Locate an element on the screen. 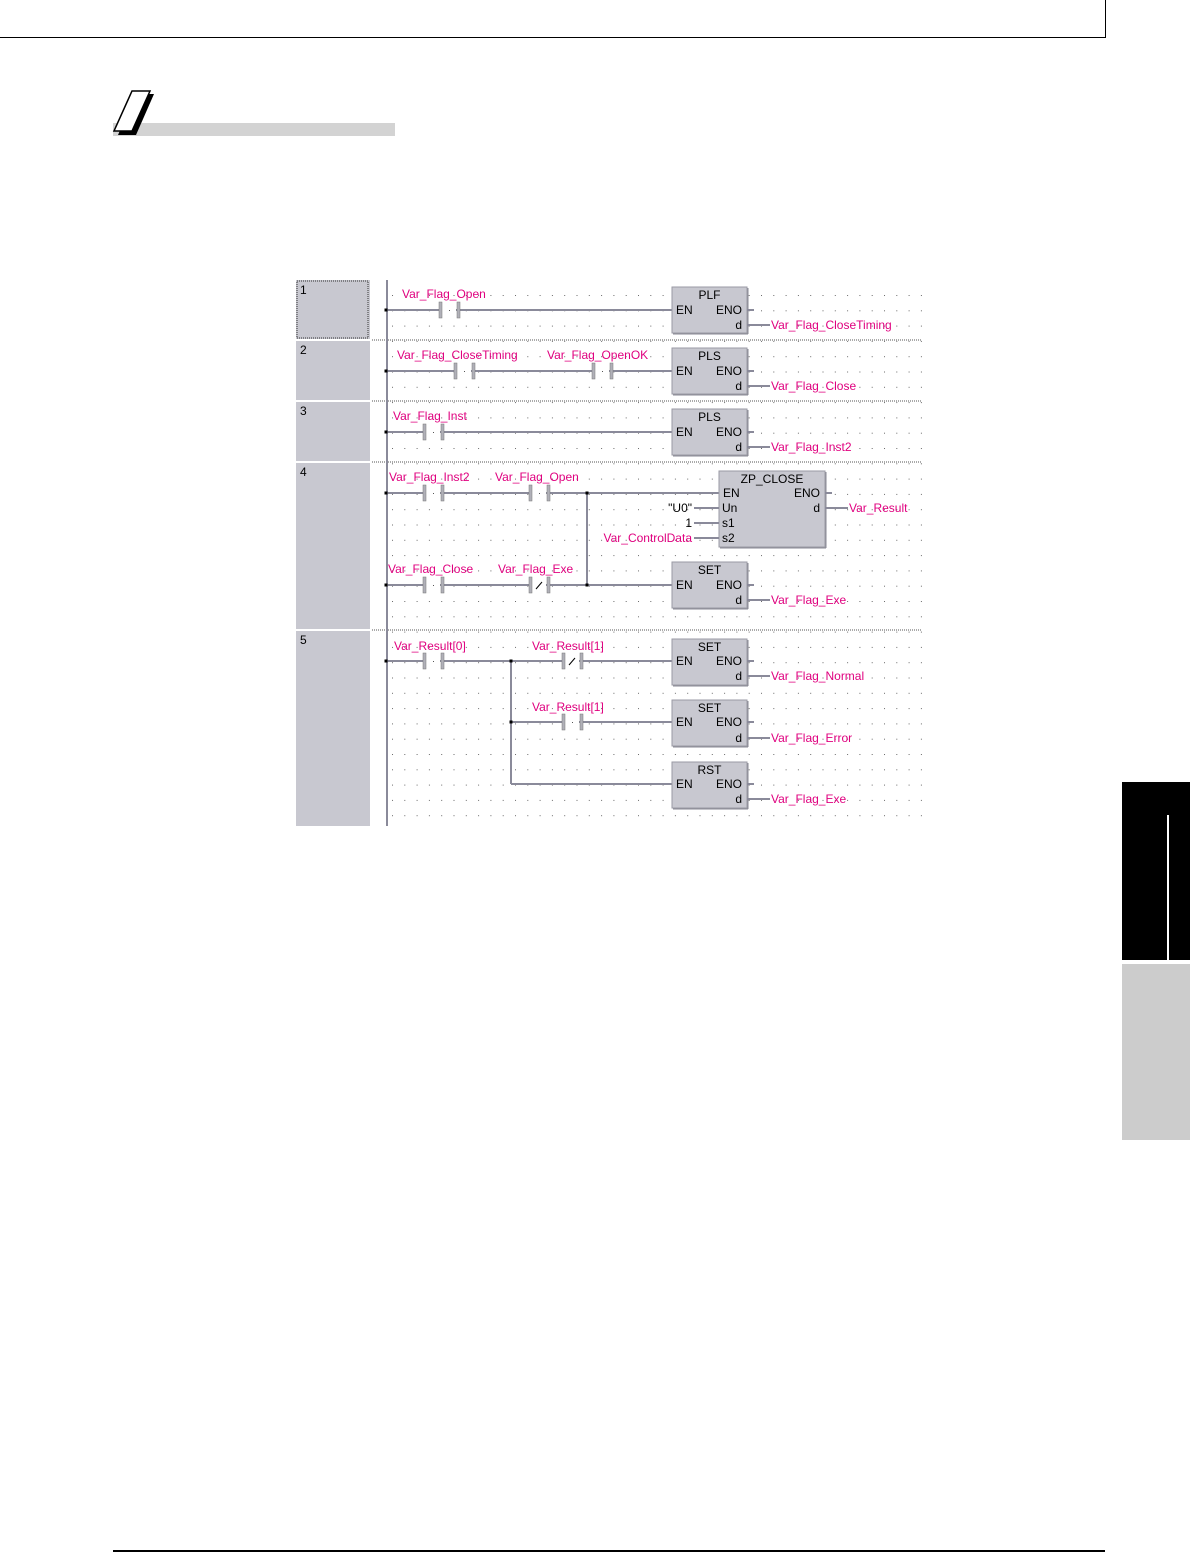 This screenshot has width=1190, height=1552. nc-contact: Var_Flag_Exe is located at coordinates (535, 578).